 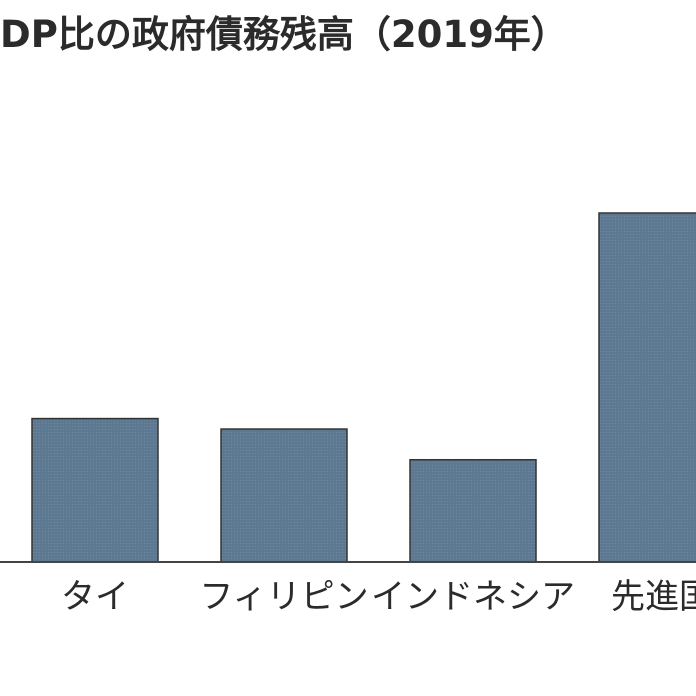 I want to click on category-label-4: 先進国, so click(x=653, y=597).